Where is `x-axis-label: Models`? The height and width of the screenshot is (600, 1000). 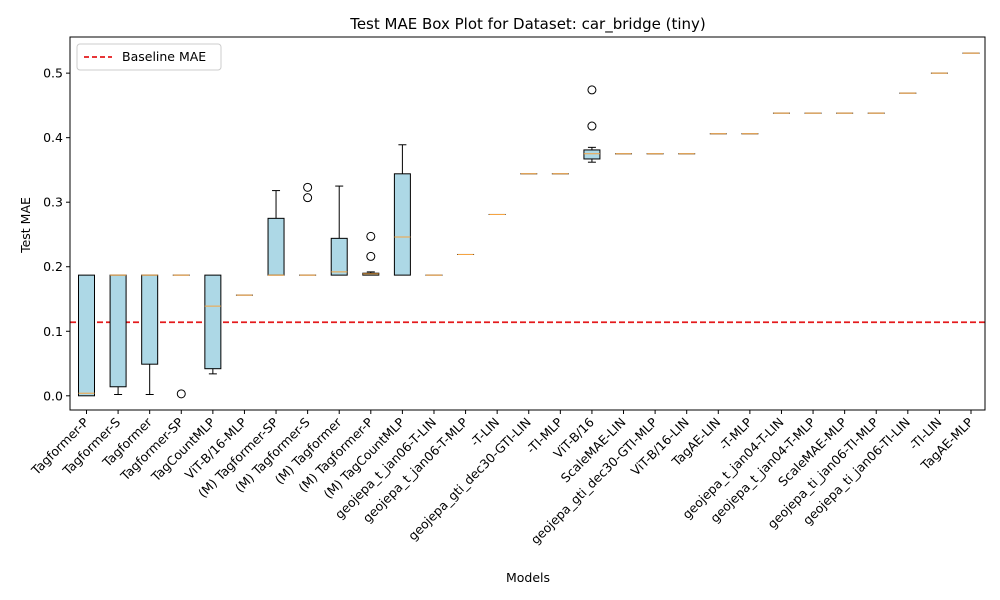 x-axis-label: Models is located at coordinates (528, 577).